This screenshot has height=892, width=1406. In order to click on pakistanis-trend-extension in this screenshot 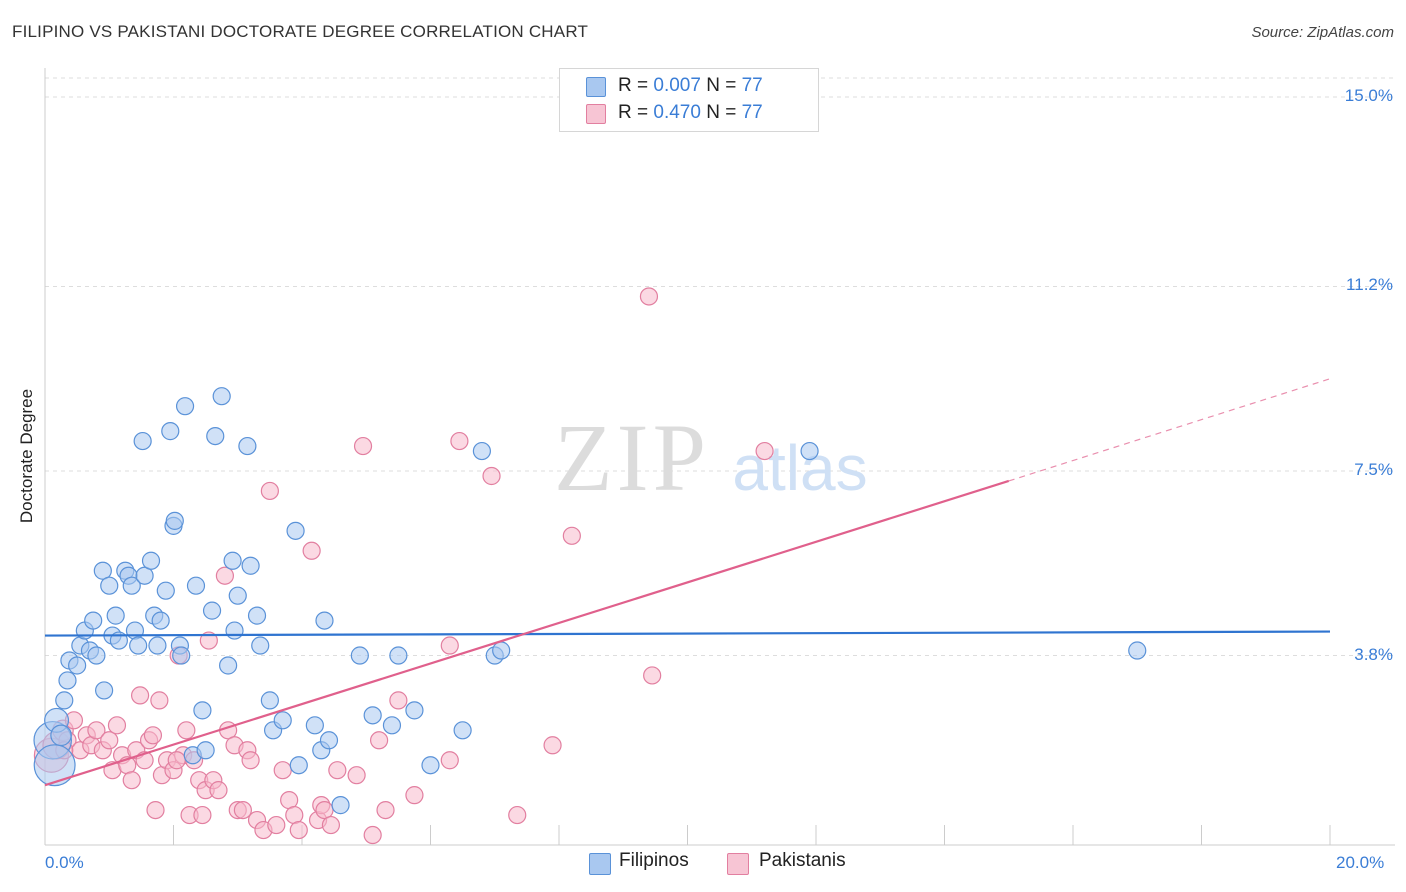, I will do `click(1169, 430)`.